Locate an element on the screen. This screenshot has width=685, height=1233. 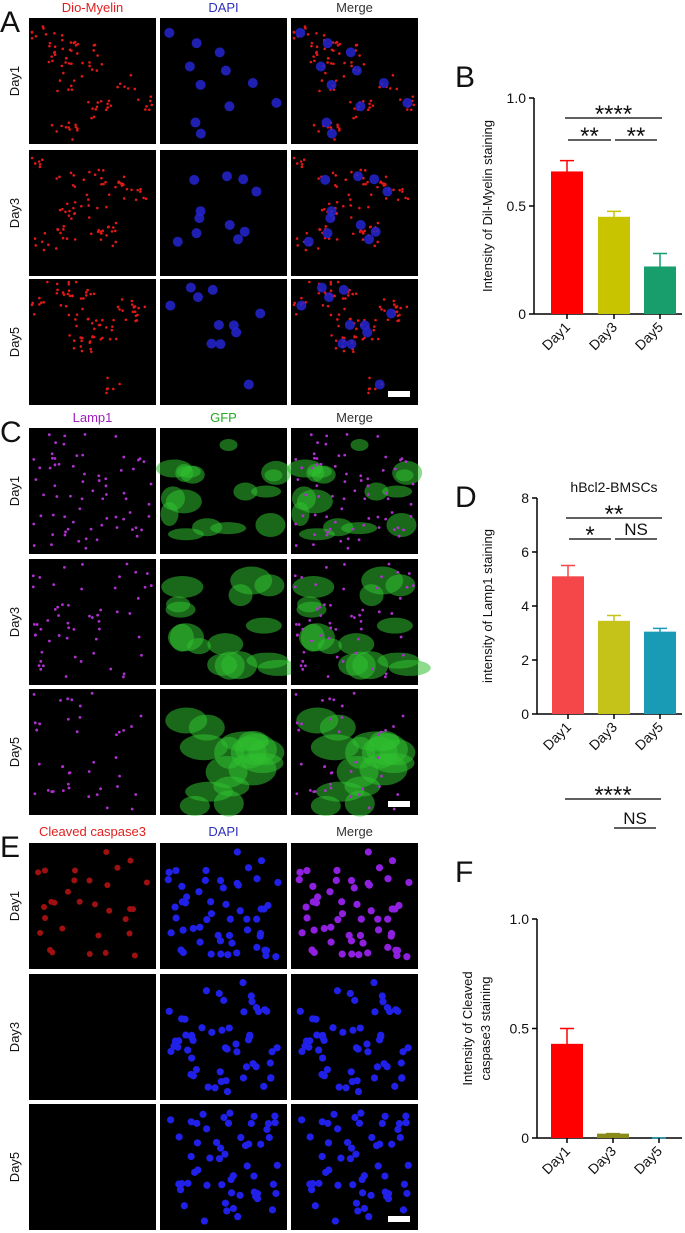
y-tick-label: 2 is located at coordinates (525, 660).